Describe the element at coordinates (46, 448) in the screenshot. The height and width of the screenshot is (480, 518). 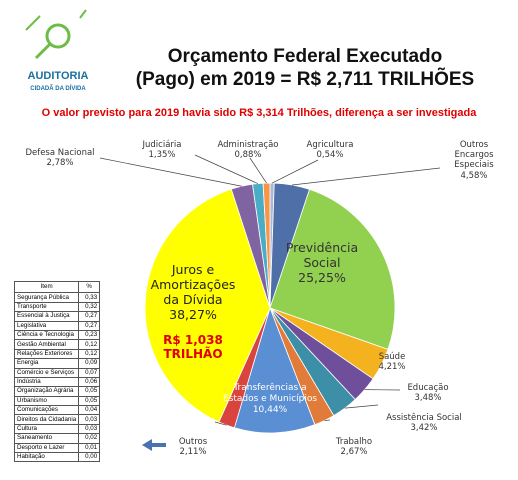
I see `table-cell: Desporto e Lazer` at that location.